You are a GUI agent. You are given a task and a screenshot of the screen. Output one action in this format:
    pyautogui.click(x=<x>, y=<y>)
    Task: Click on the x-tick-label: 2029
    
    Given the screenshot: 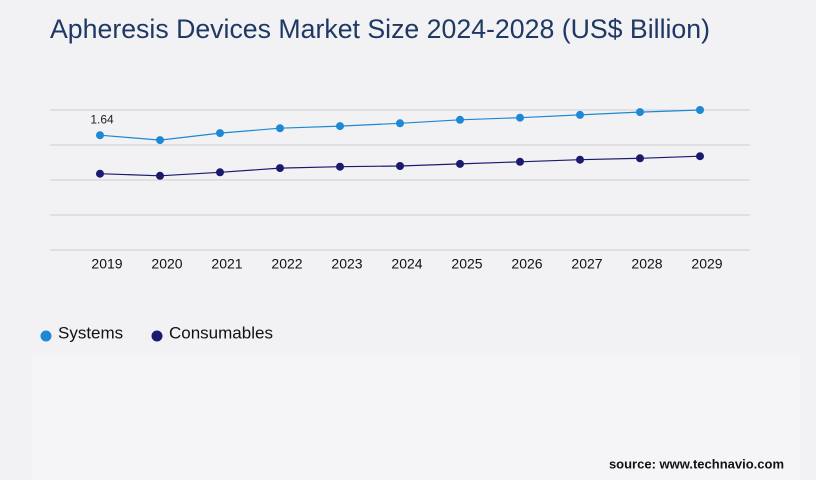 What is the action you would take?
    pyautogui.click(x=706, y=264)
    